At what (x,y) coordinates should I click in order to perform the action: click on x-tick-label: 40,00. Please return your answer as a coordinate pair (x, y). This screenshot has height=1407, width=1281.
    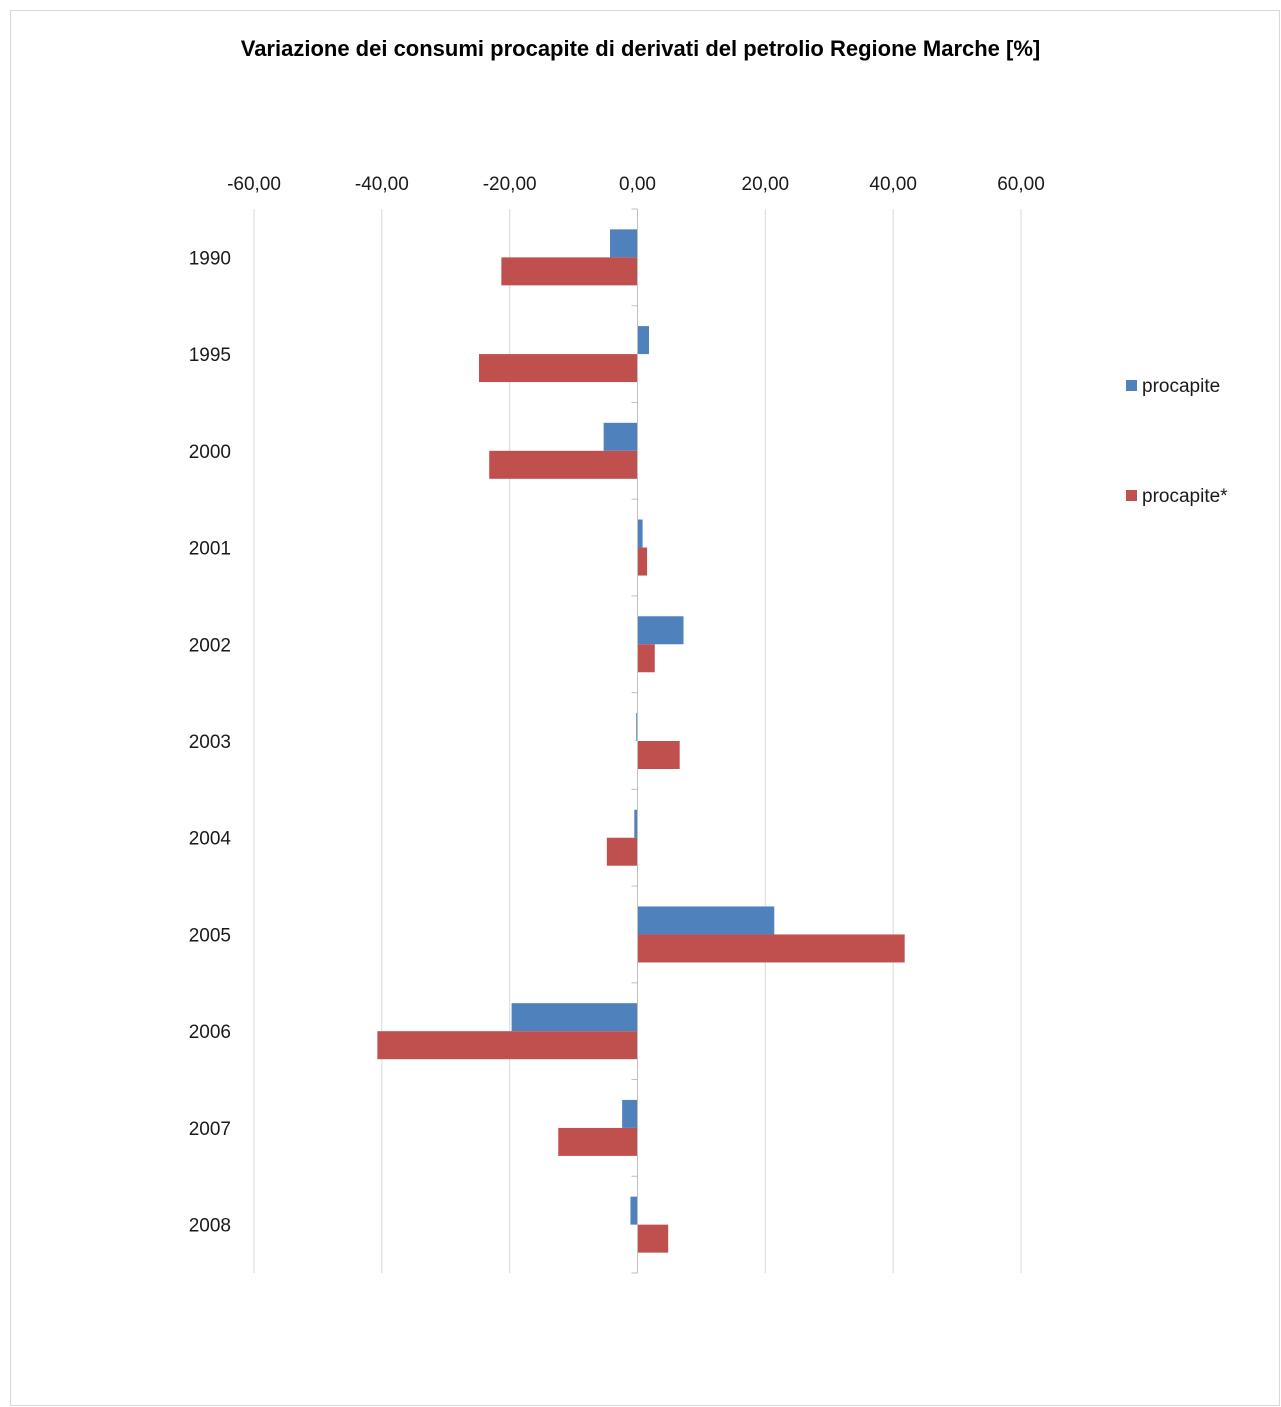
    Looking at the image, I should click on (893, 184).